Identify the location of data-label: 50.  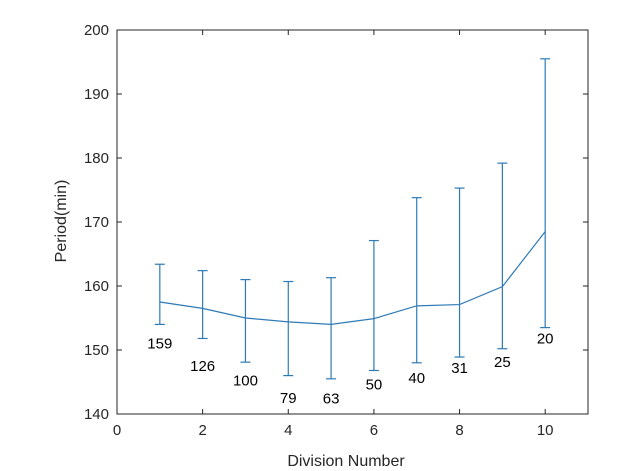
(374, 385).